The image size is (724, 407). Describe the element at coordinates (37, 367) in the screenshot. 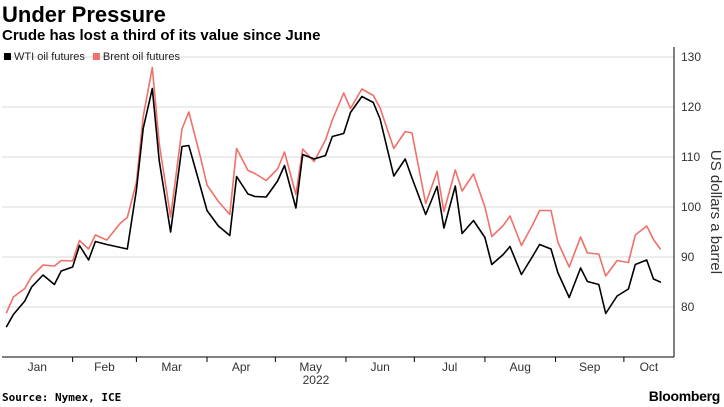

I see `x-tick-label-jan: Jan` at that location.